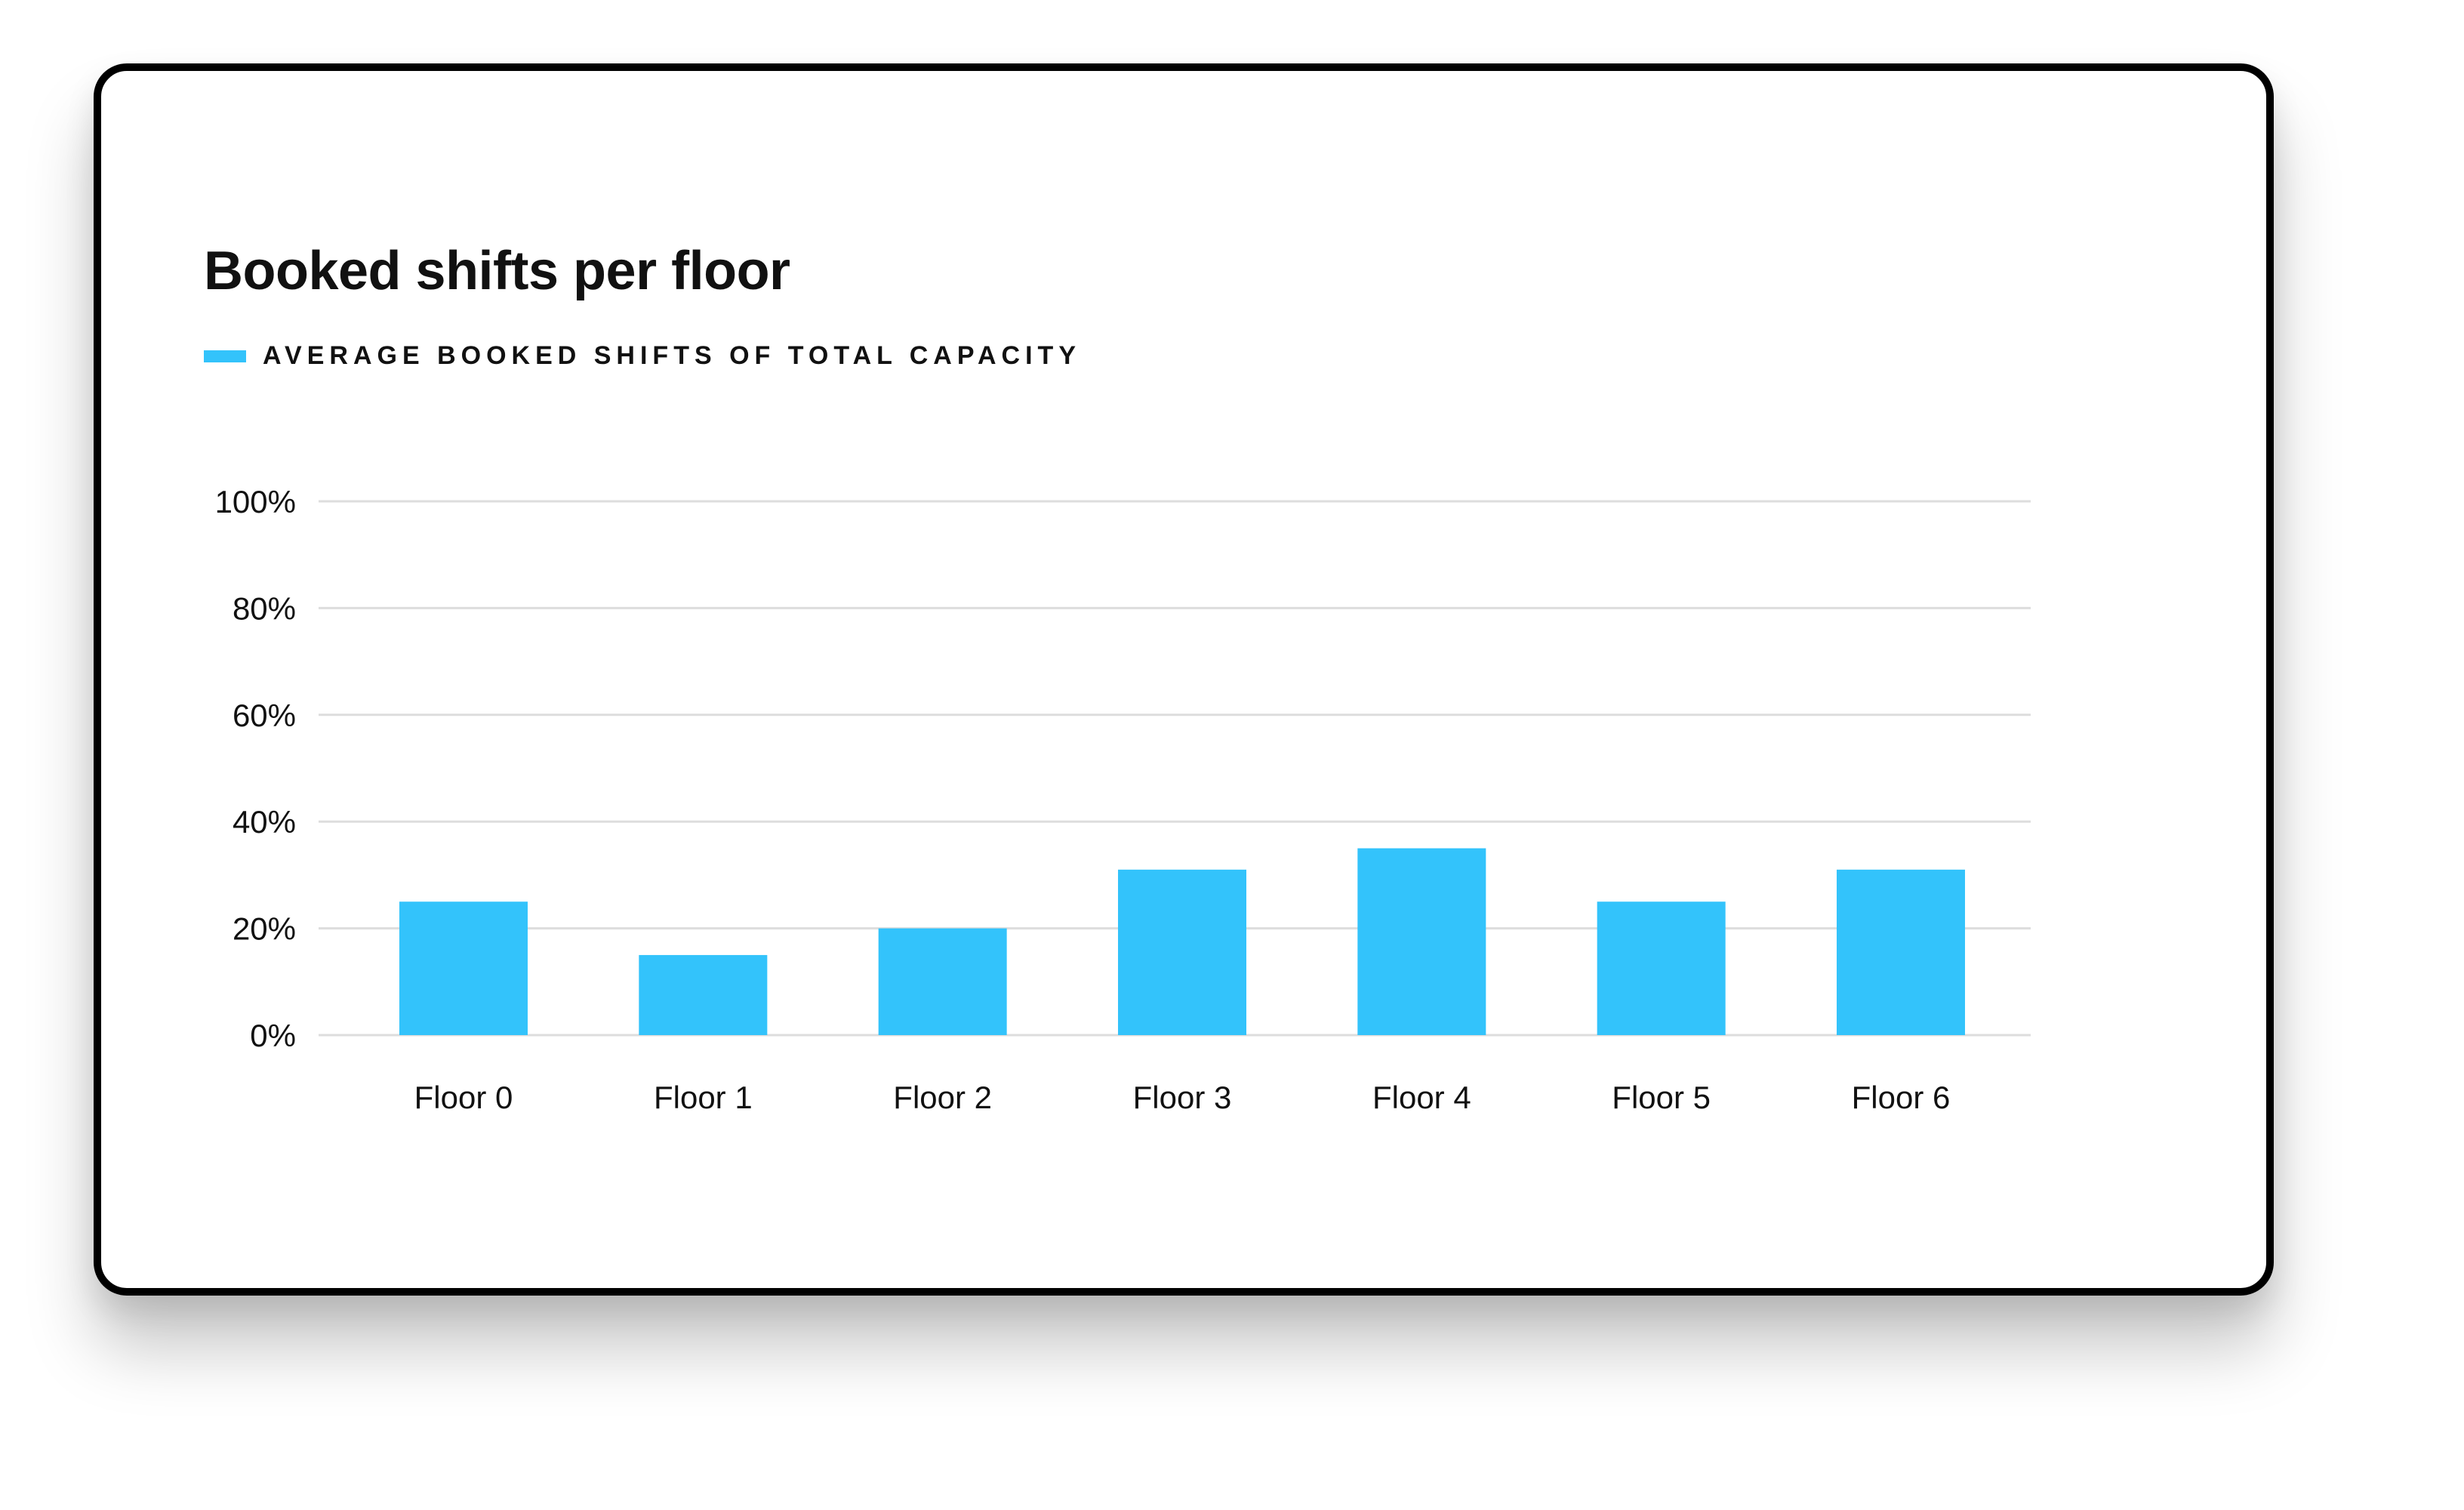 This screenshot has width=2464, height=1510. Describe the element at coordinates (1421, 1098) in the screenshot. I see `x-tick-label: Floor 4` at that location.